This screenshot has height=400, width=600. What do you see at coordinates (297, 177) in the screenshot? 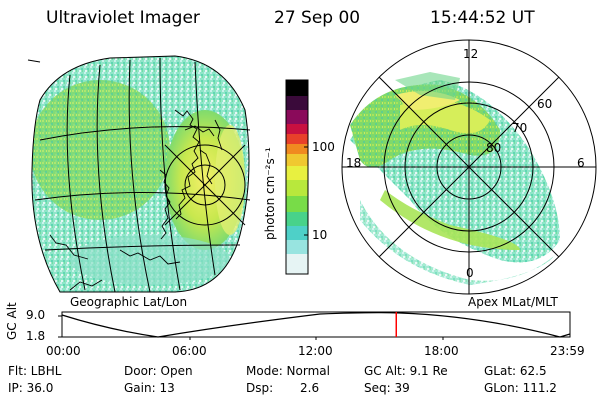
I see `color-bar` at bounding box center [297, 177].